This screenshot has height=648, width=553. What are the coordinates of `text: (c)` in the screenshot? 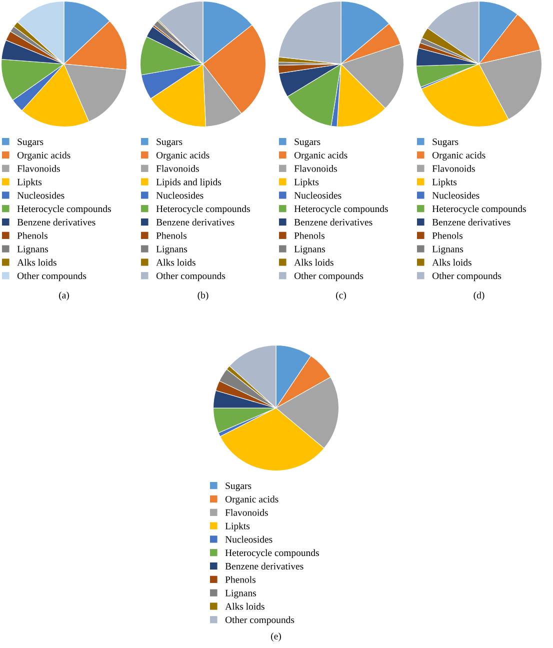 It's located at (341, 296).